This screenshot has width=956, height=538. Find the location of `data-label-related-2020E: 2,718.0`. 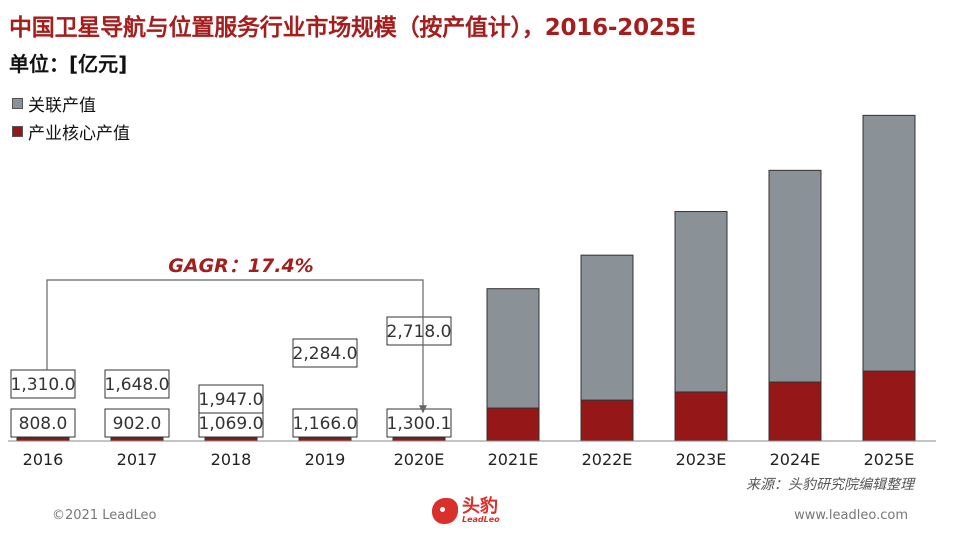

data-label-related-2020E: 2,718.0 is located at coordinates (419, 332).